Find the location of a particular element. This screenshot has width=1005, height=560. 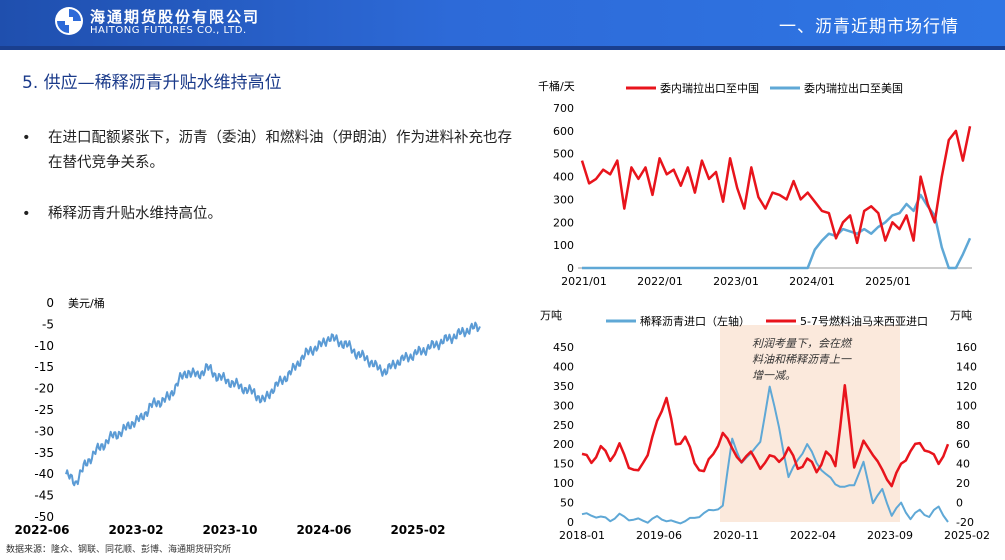

diluted-bitumen-import-line is located at coordinates (765, 455).